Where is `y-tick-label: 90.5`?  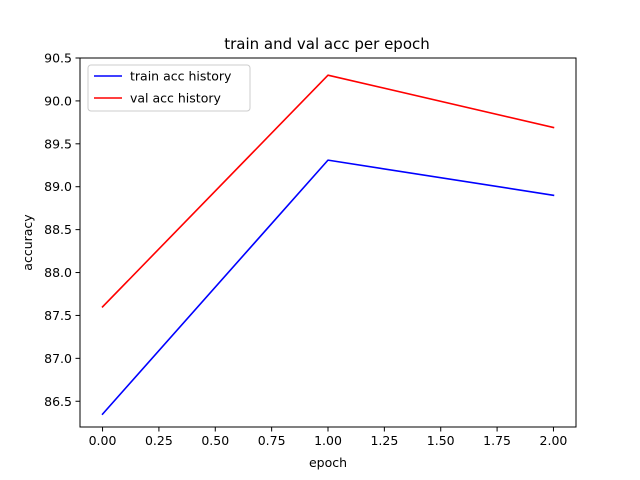
y-tick-label: 90.5 is located at coordinates (58, 58).